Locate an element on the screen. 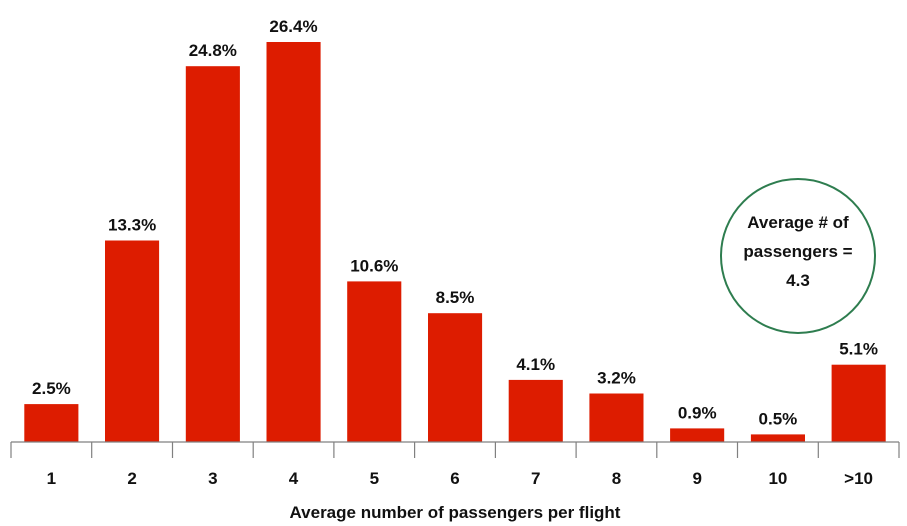 The width and height of the screenshot is (907, 526). average-callout: Average # of passengers = 4.3 is located at coordinates (798, 256).